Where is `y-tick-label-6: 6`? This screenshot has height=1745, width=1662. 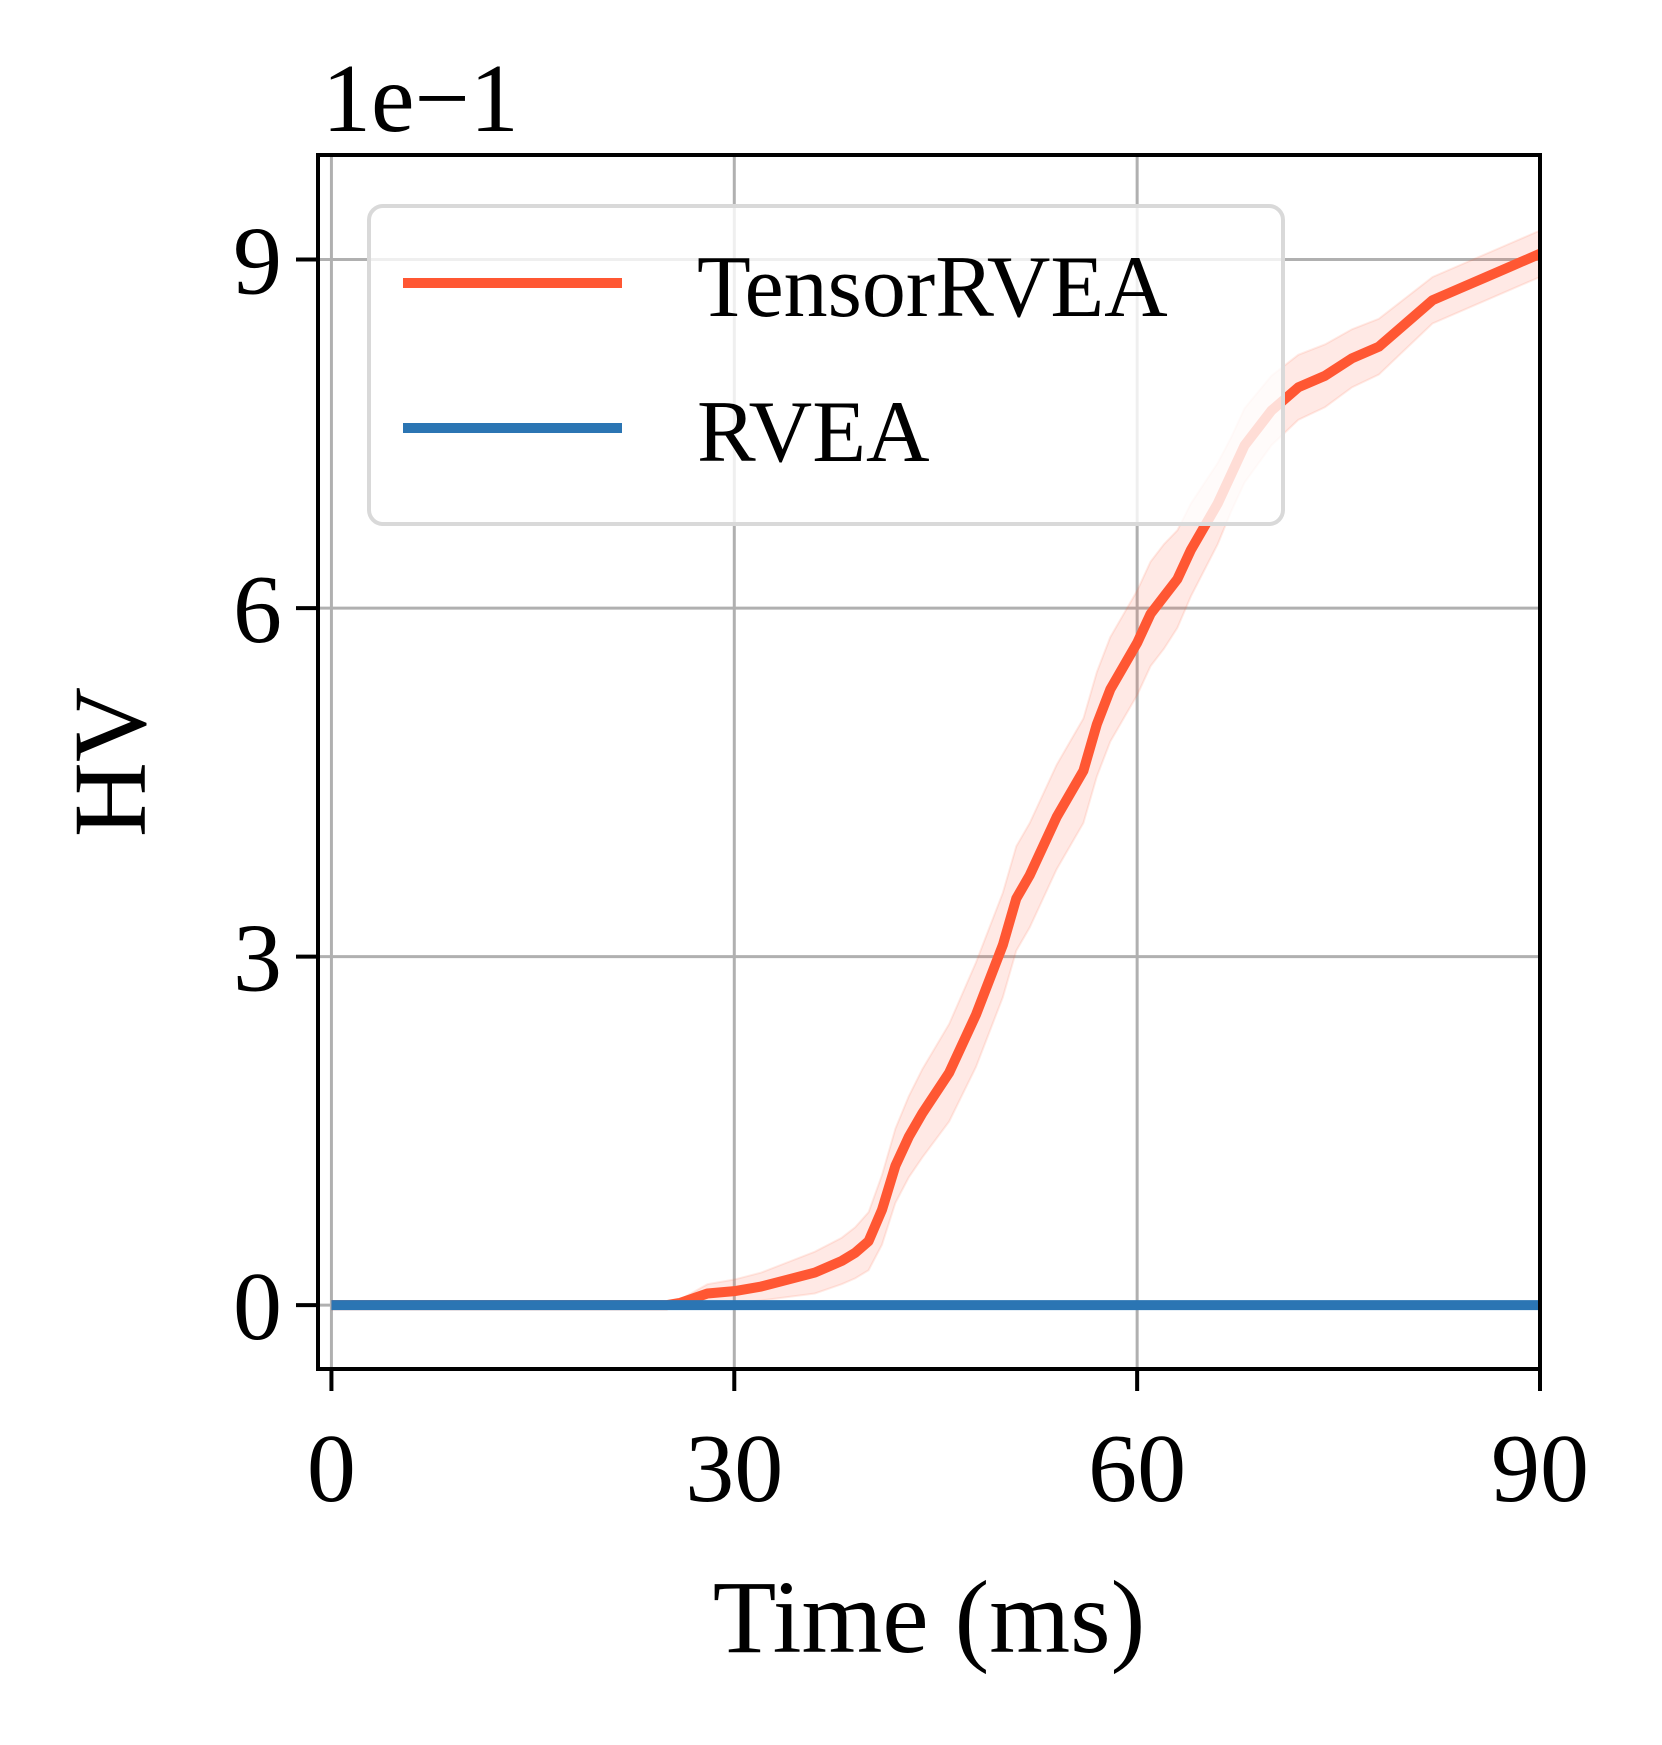 y-tick-label-6: 6 is located at coordinates (257, 610).